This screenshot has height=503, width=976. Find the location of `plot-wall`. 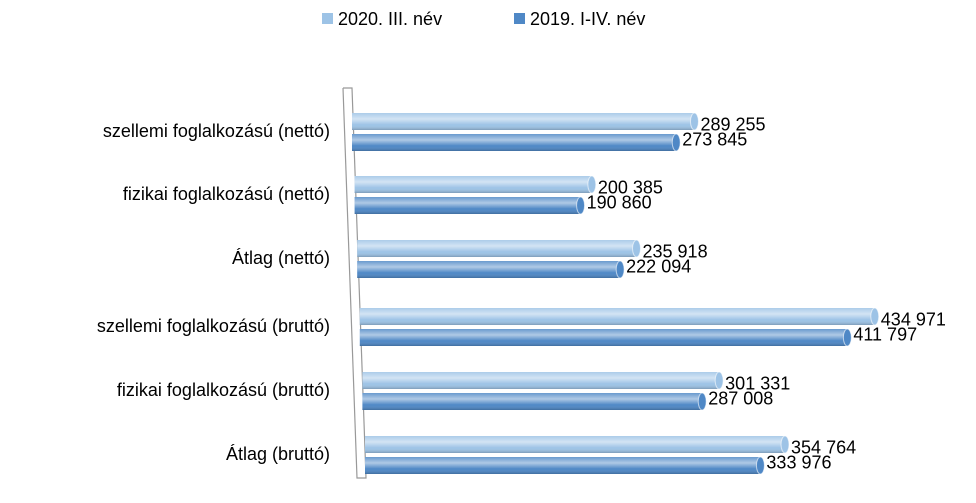

plot-wall is located at coordinates (354, 283).